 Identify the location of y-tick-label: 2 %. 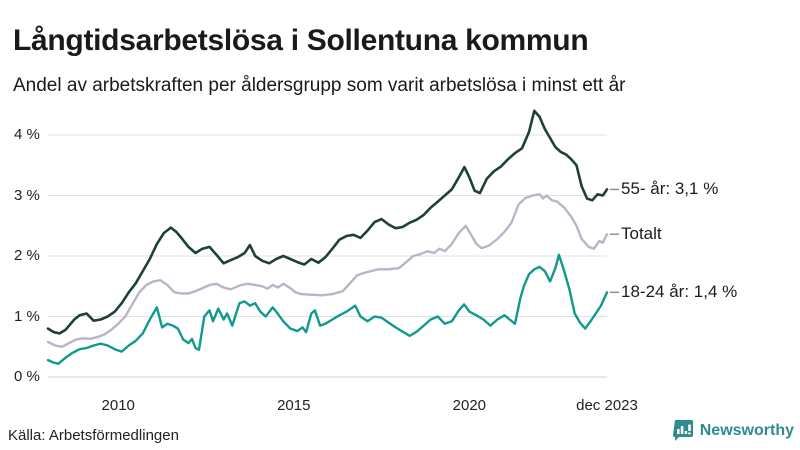
(27, 255).